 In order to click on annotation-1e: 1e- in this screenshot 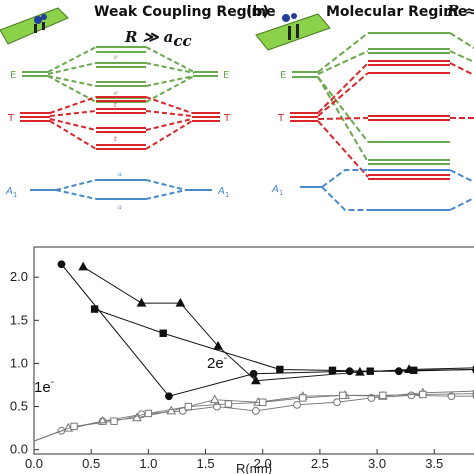, I will do `click(44, 386)`.